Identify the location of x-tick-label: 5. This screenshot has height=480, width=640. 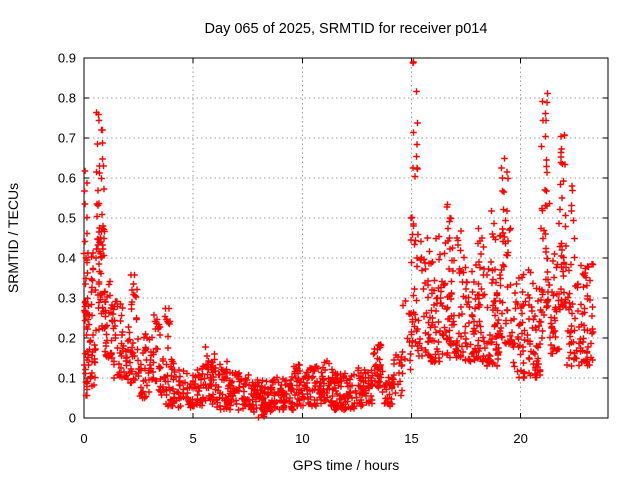
(193, 438).